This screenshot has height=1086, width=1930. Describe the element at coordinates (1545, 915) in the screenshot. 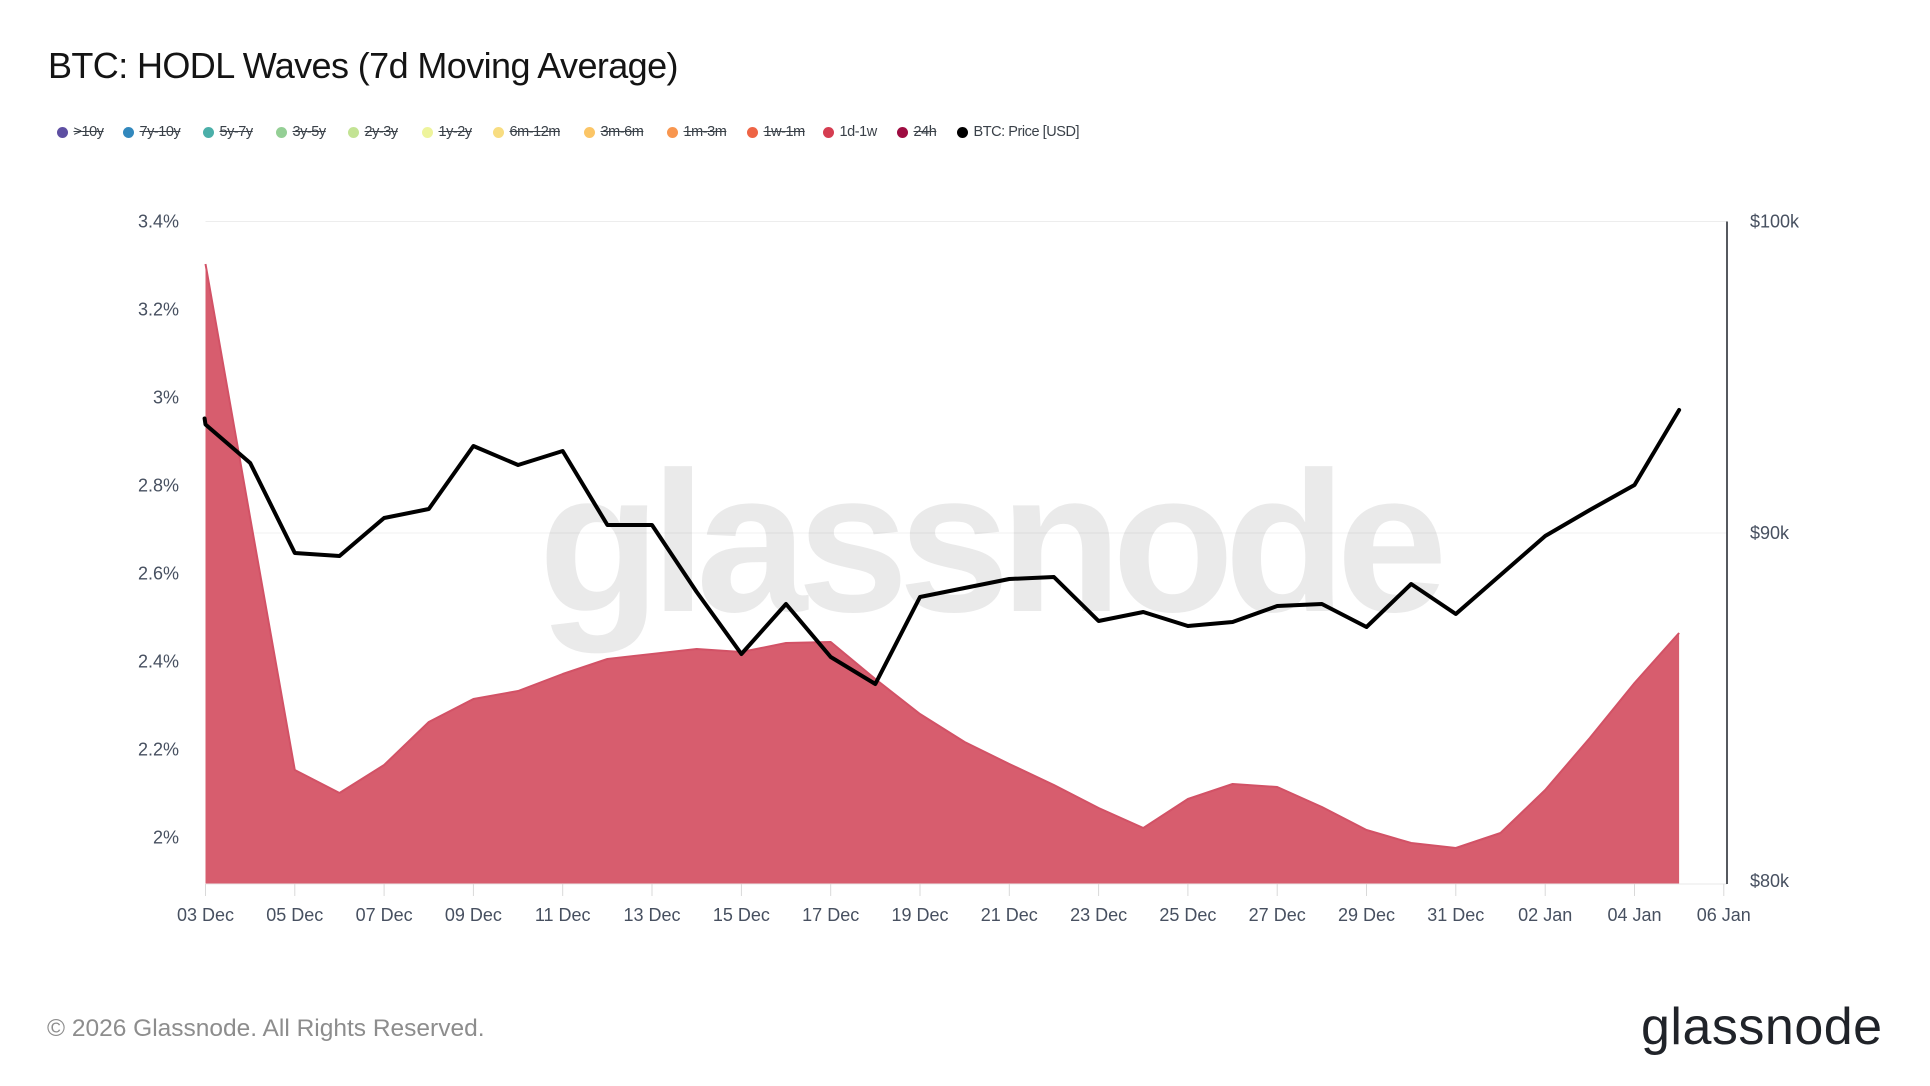

I see `svg-text: 02 Jan` at that location.